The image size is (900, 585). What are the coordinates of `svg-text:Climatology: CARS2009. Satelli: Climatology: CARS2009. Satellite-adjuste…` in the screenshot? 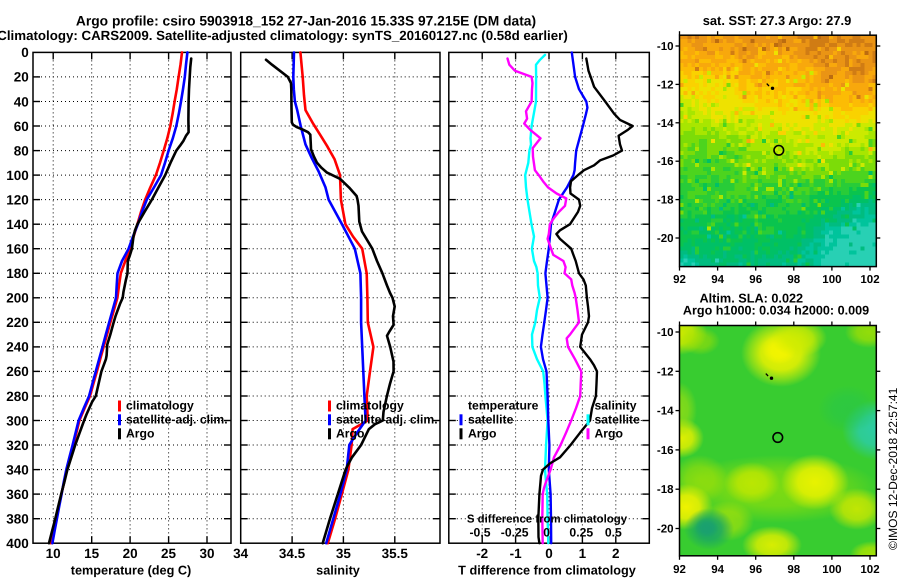 It's located at (284, 35).